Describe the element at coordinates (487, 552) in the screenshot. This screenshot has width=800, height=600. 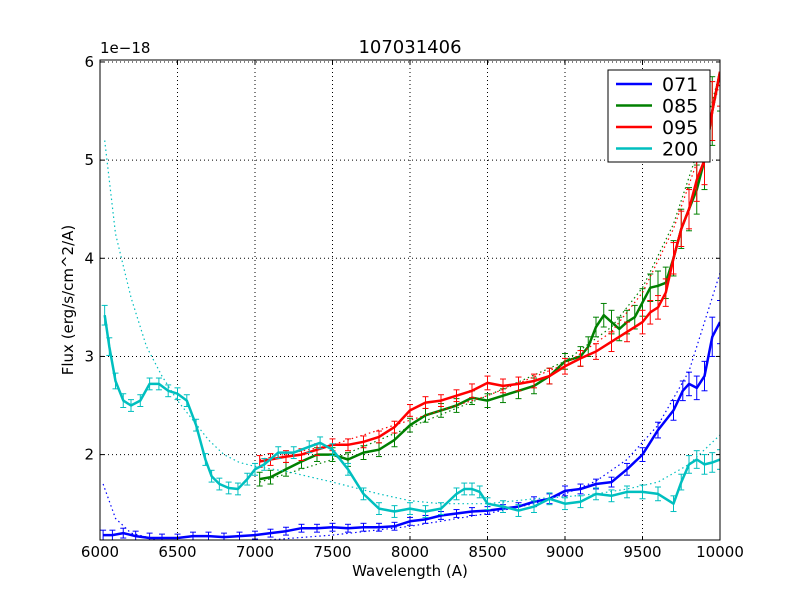
I see `x-tick-label: 8500` at that location.